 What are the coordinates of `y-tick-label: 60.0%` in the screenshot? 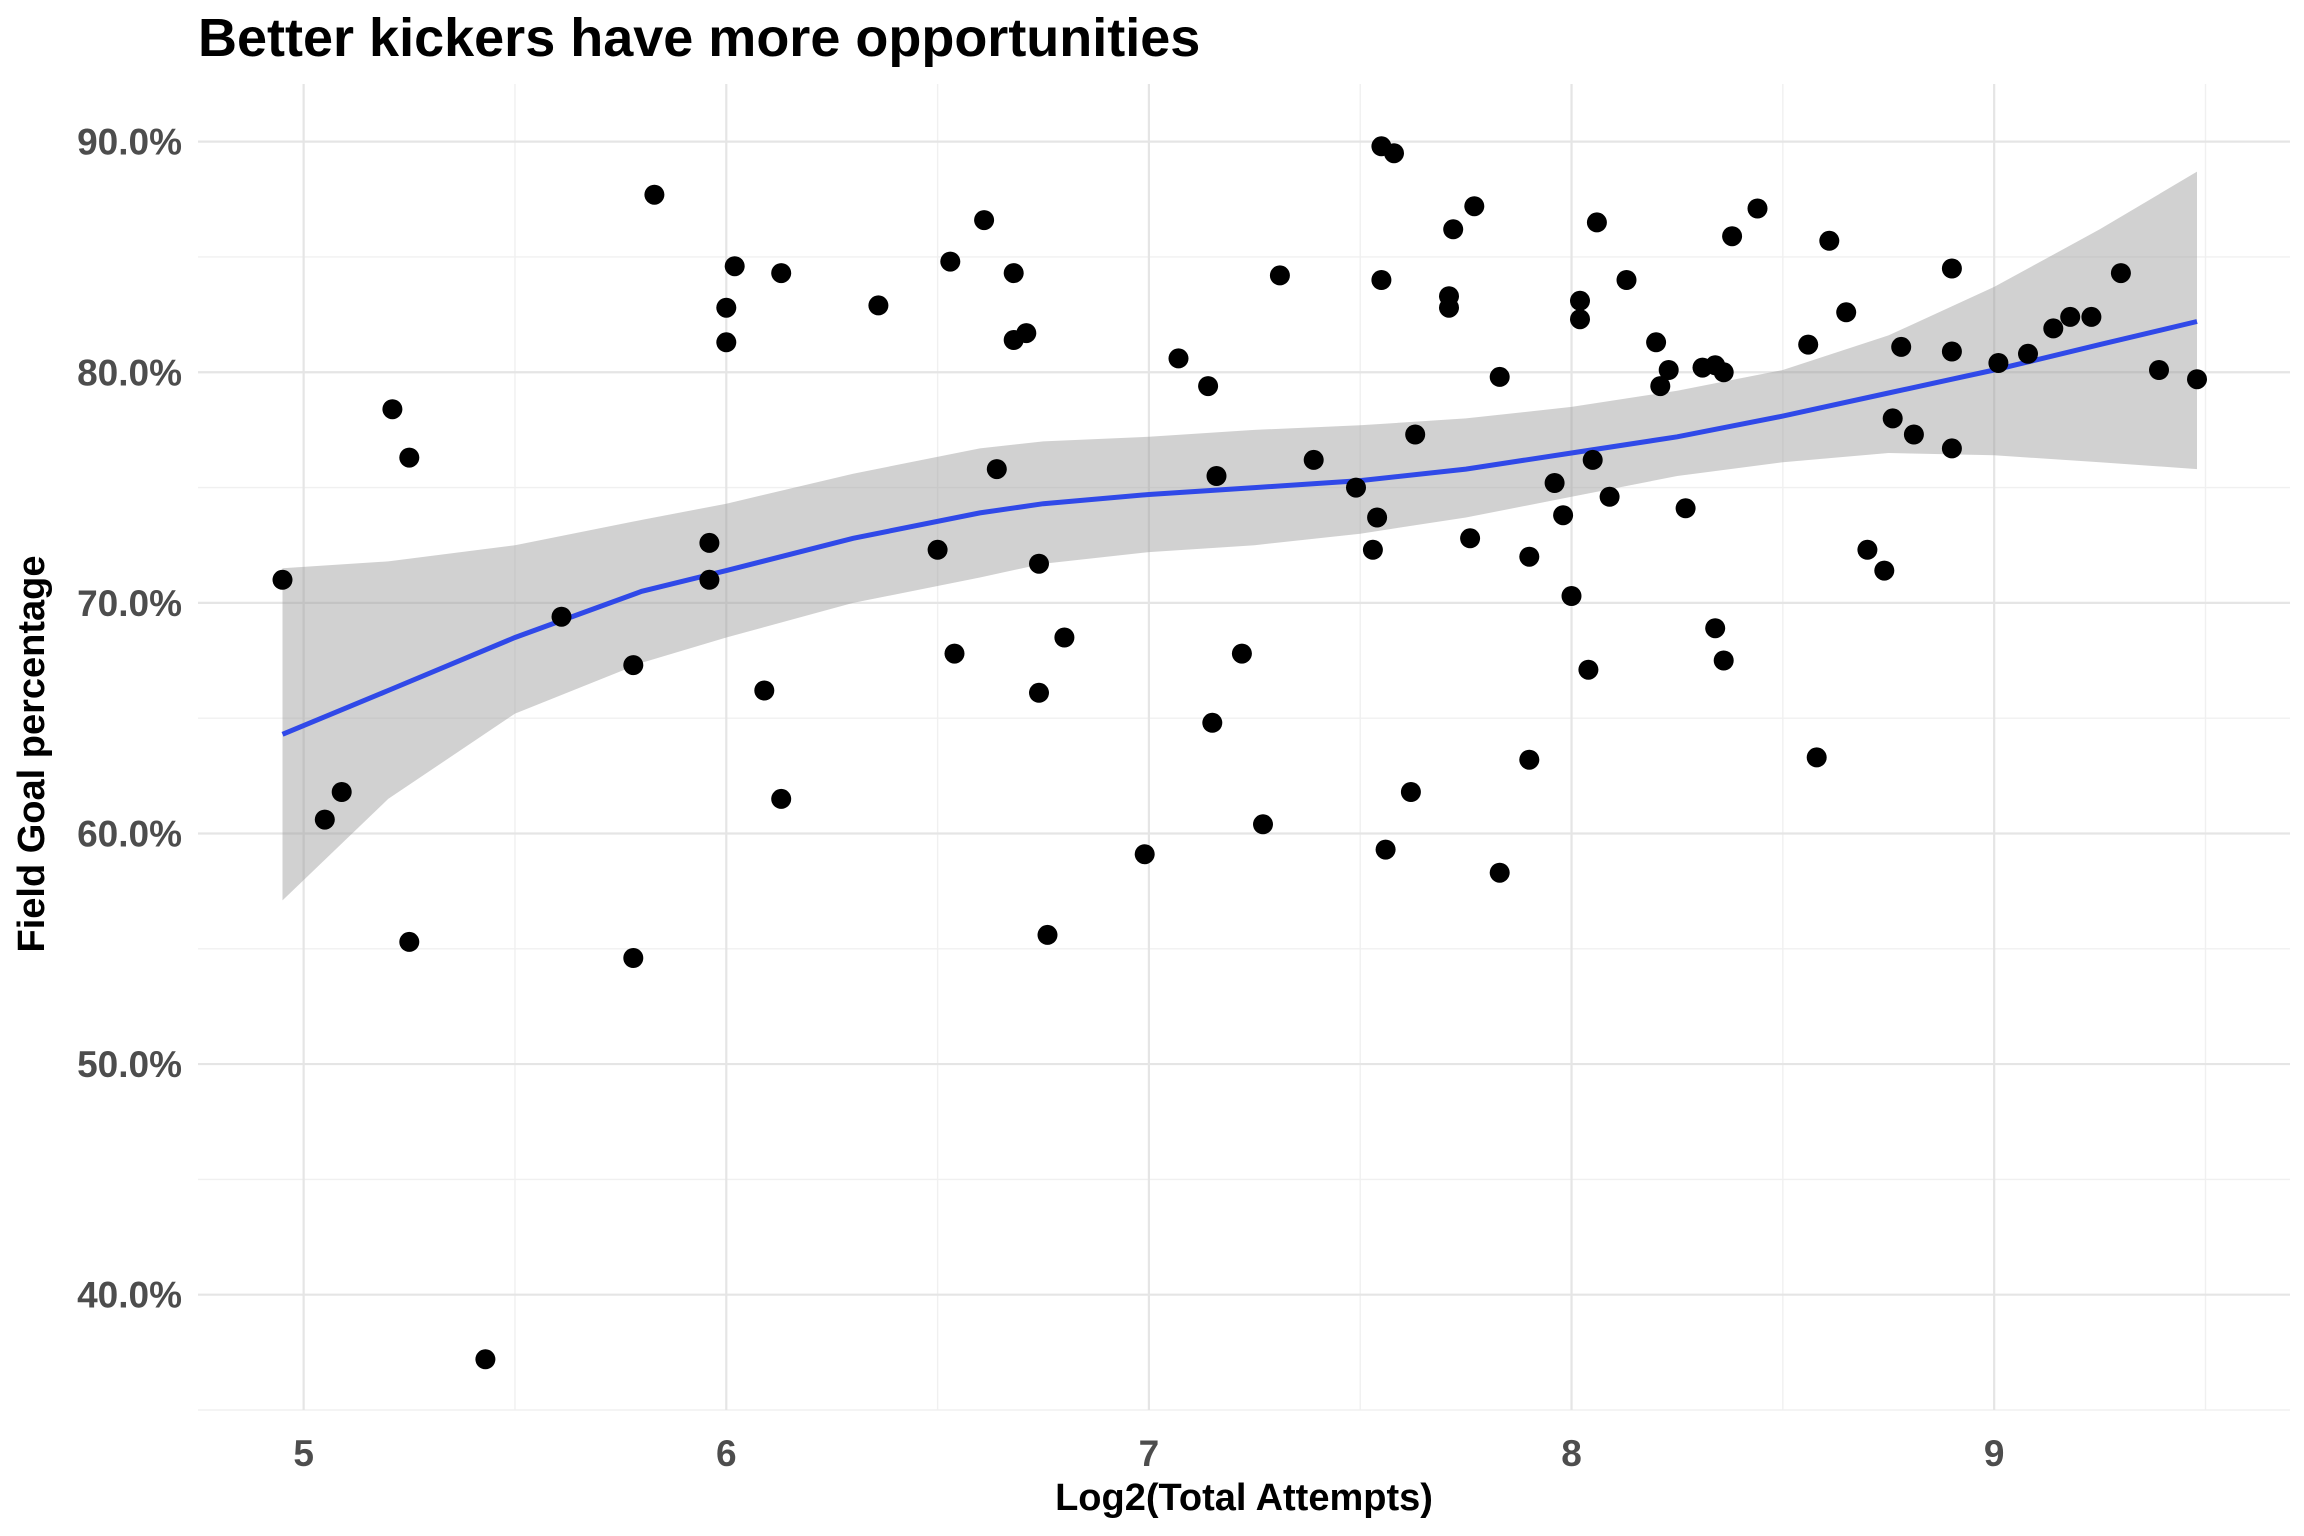 It's located at (129, 833).